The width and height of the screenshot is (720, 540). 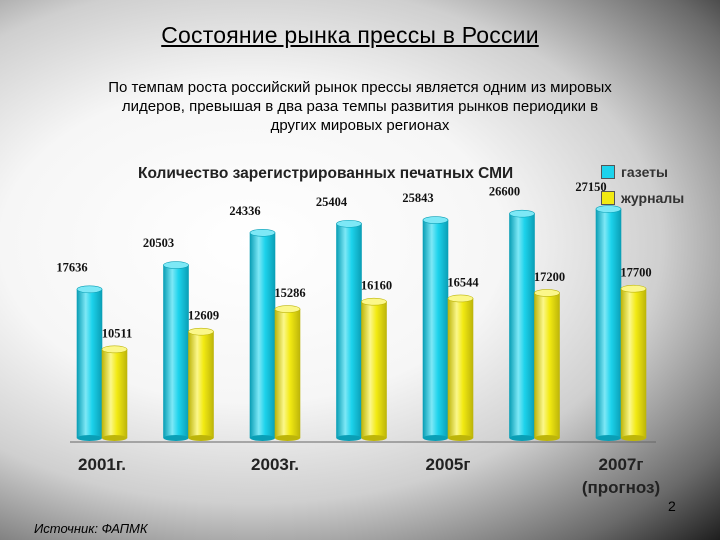 What do you see at coordinates (448, 464) in the screenshot?
I see `x-tick-label: 2005г` at bounding box center [448, 464].